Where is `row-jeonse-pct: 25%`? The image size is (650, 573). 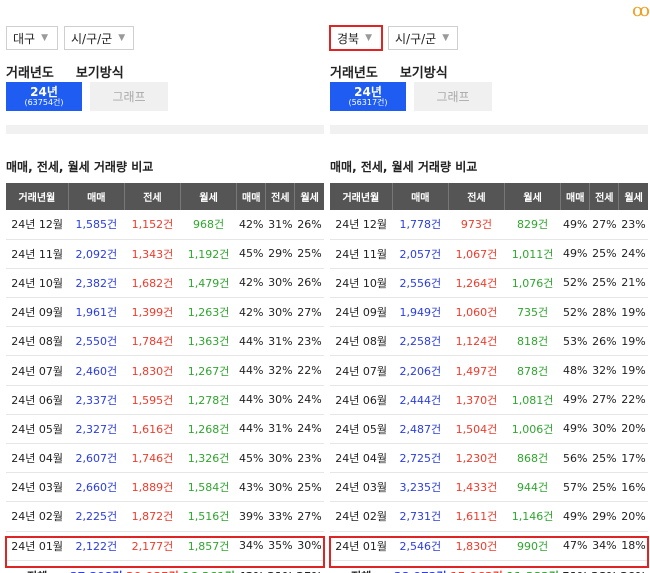 row-jeonse-pct: 25% is located at coordinates (604, 283).